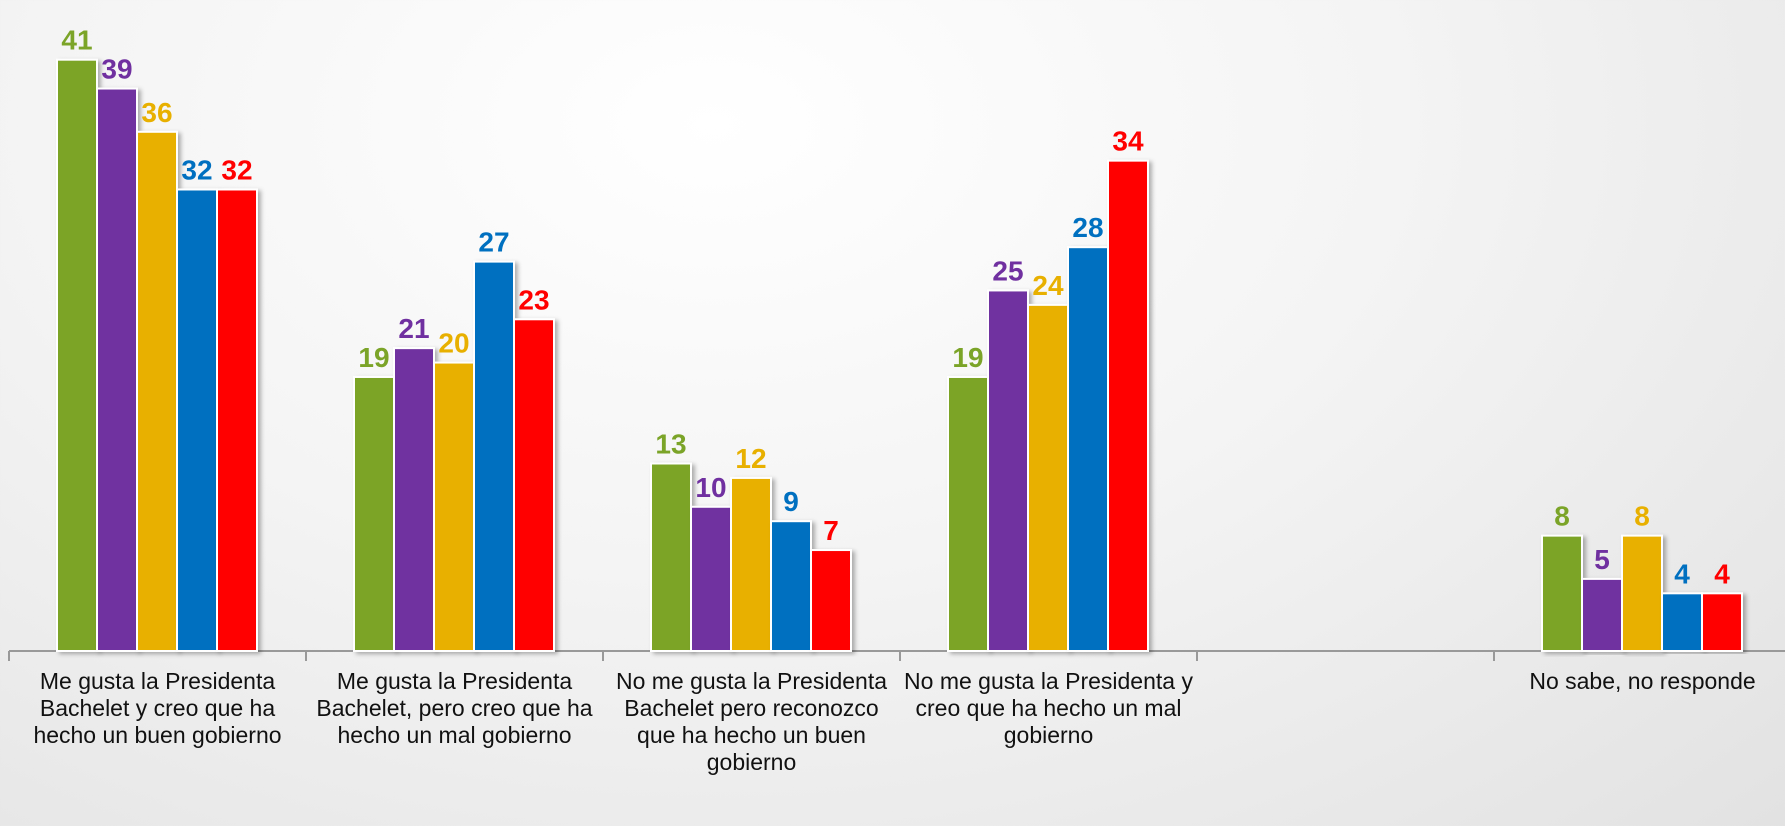 The image size is (1785, 826). I want to click on value-label: 27, so click(493, 242).